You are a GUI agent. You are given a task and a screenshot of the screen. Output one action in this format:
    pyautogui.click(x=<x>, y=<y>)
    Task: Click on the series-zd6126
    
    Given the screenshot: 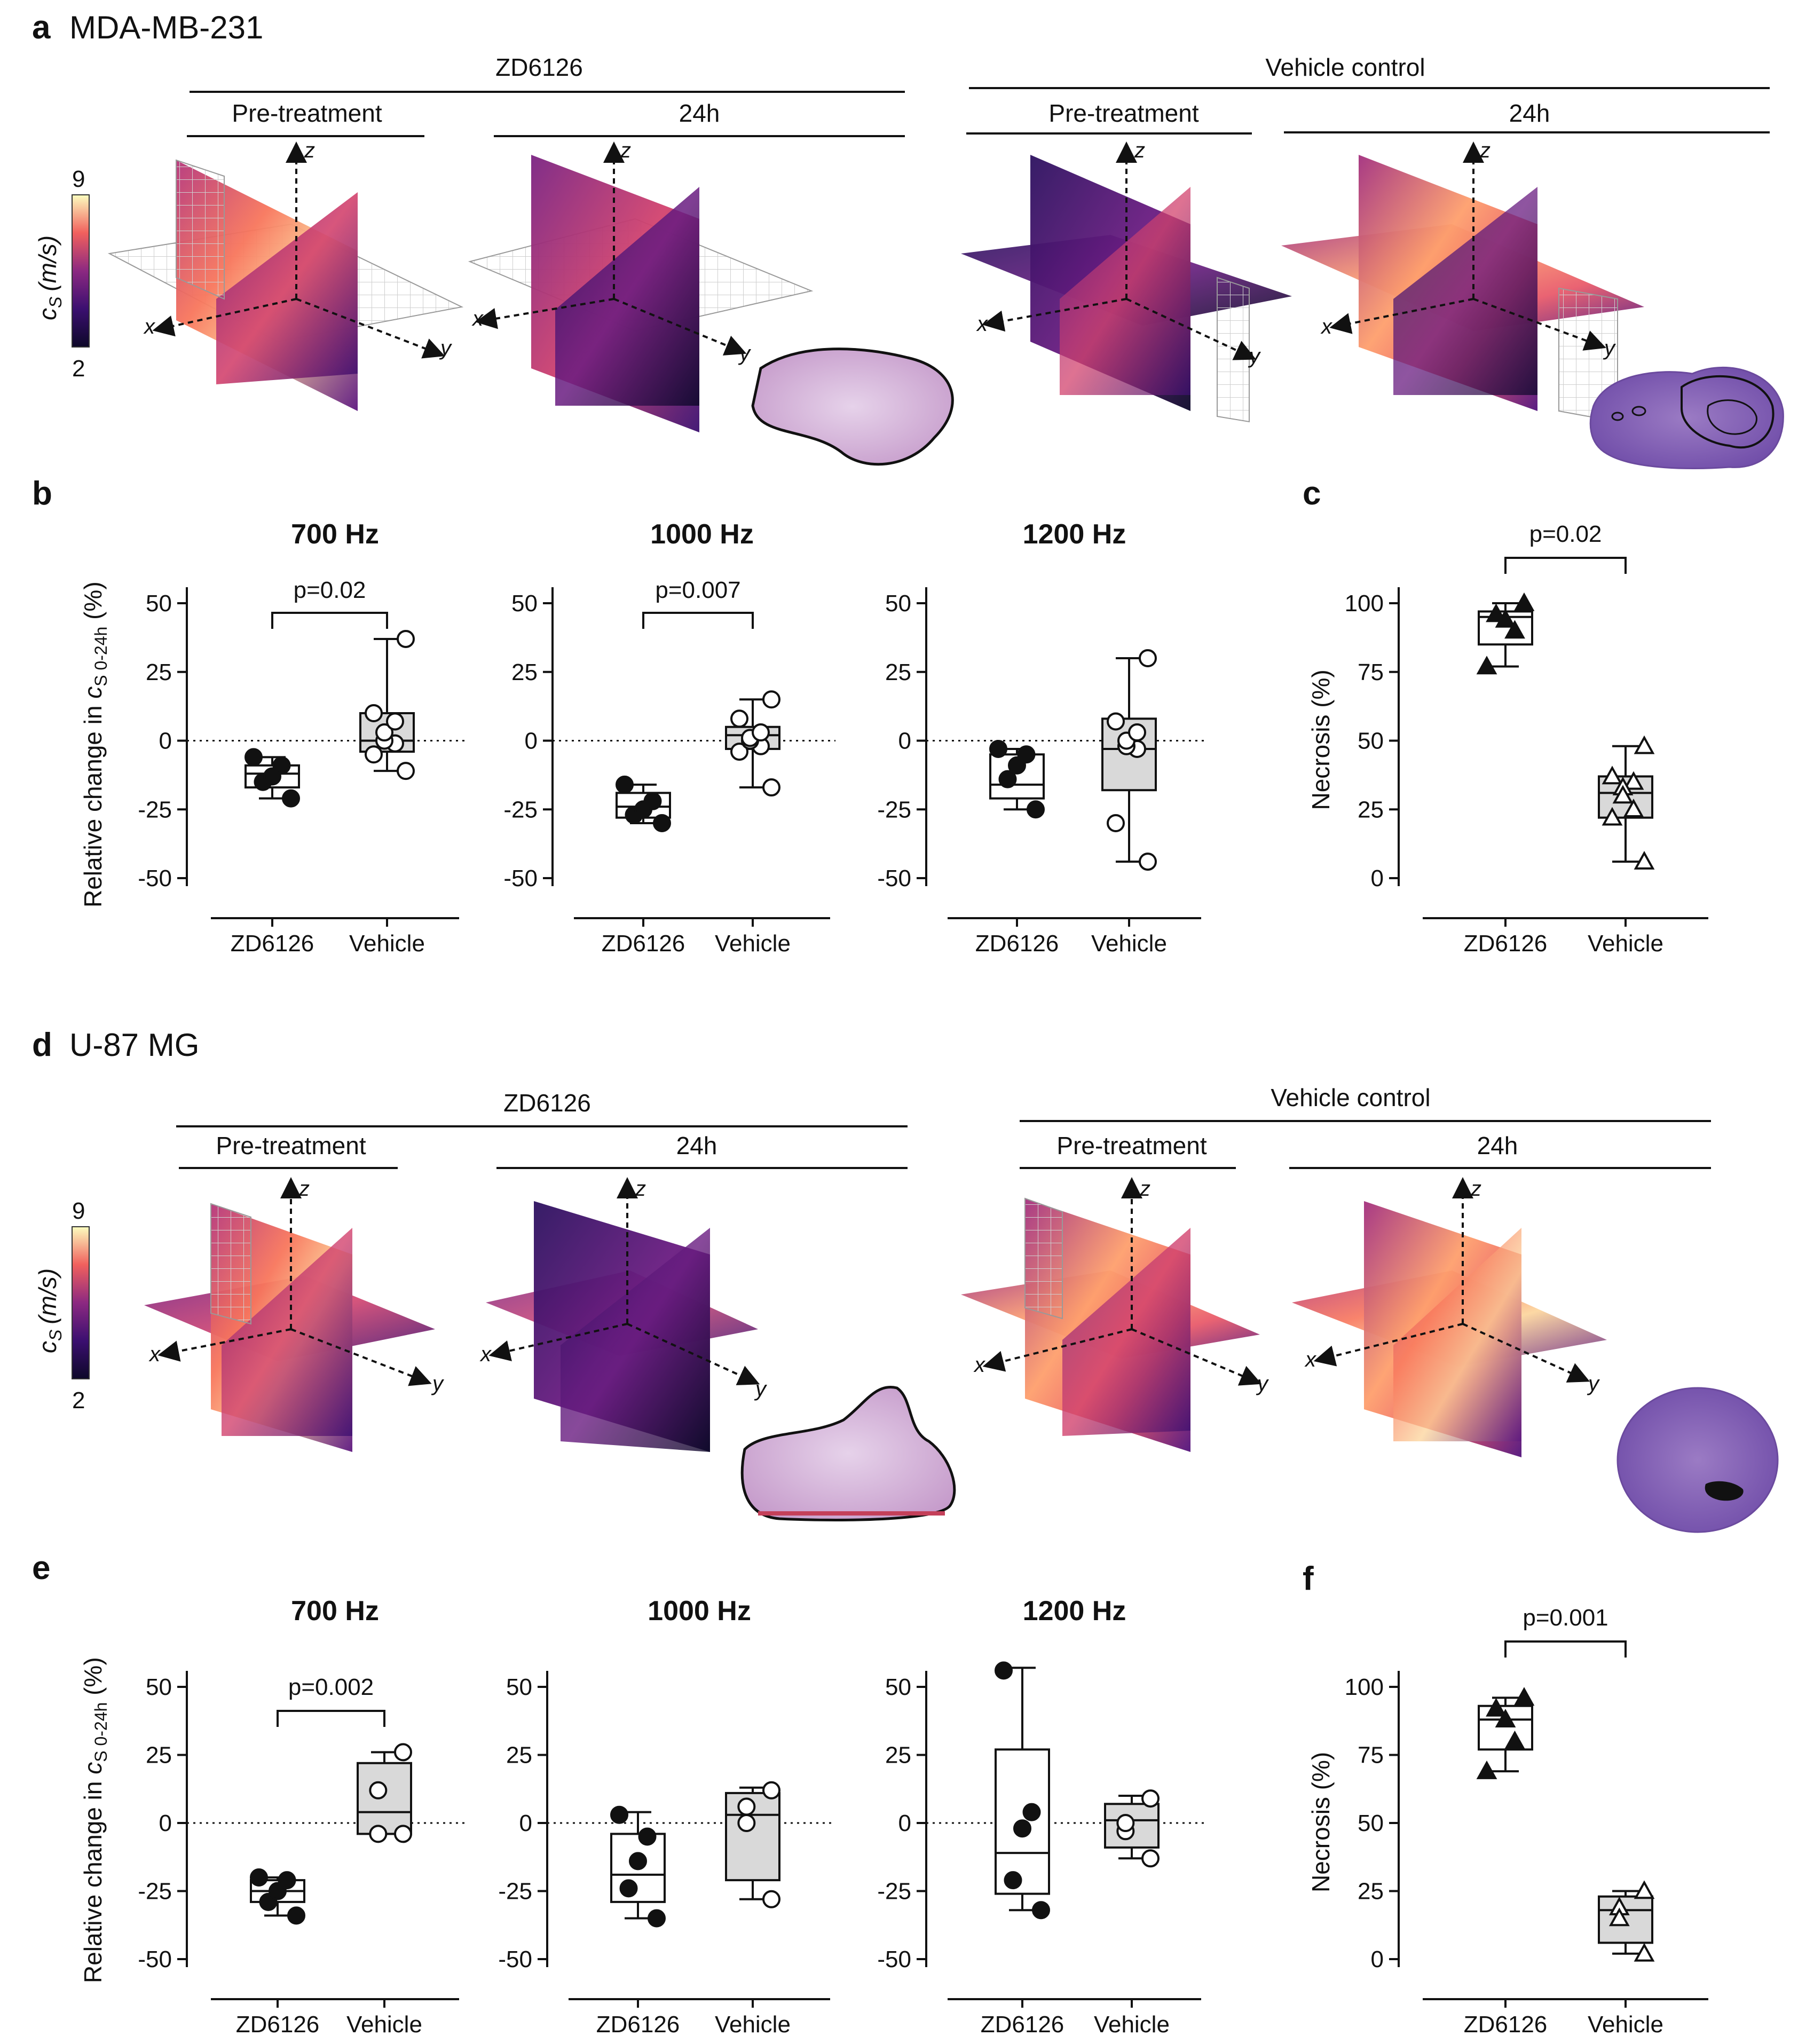 What is the action you would take?
    pyautogui.click(x=1505, y=1733)
    